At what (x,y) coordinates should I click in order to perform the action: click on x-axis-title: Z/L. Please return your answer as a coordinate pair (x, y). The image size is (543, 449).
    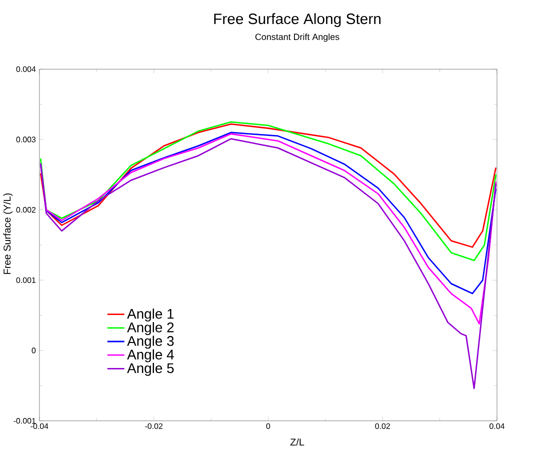
    Looking at the image, I should click on (297, 442).